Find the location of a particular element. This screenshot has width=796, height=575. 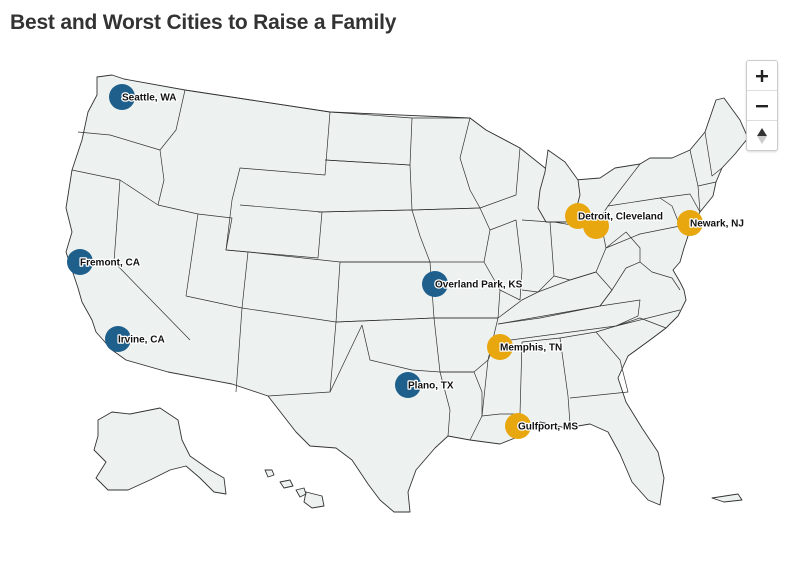

city-detroit-cleveland: Detroit, Cleveland is located at coordinates (614, 221).